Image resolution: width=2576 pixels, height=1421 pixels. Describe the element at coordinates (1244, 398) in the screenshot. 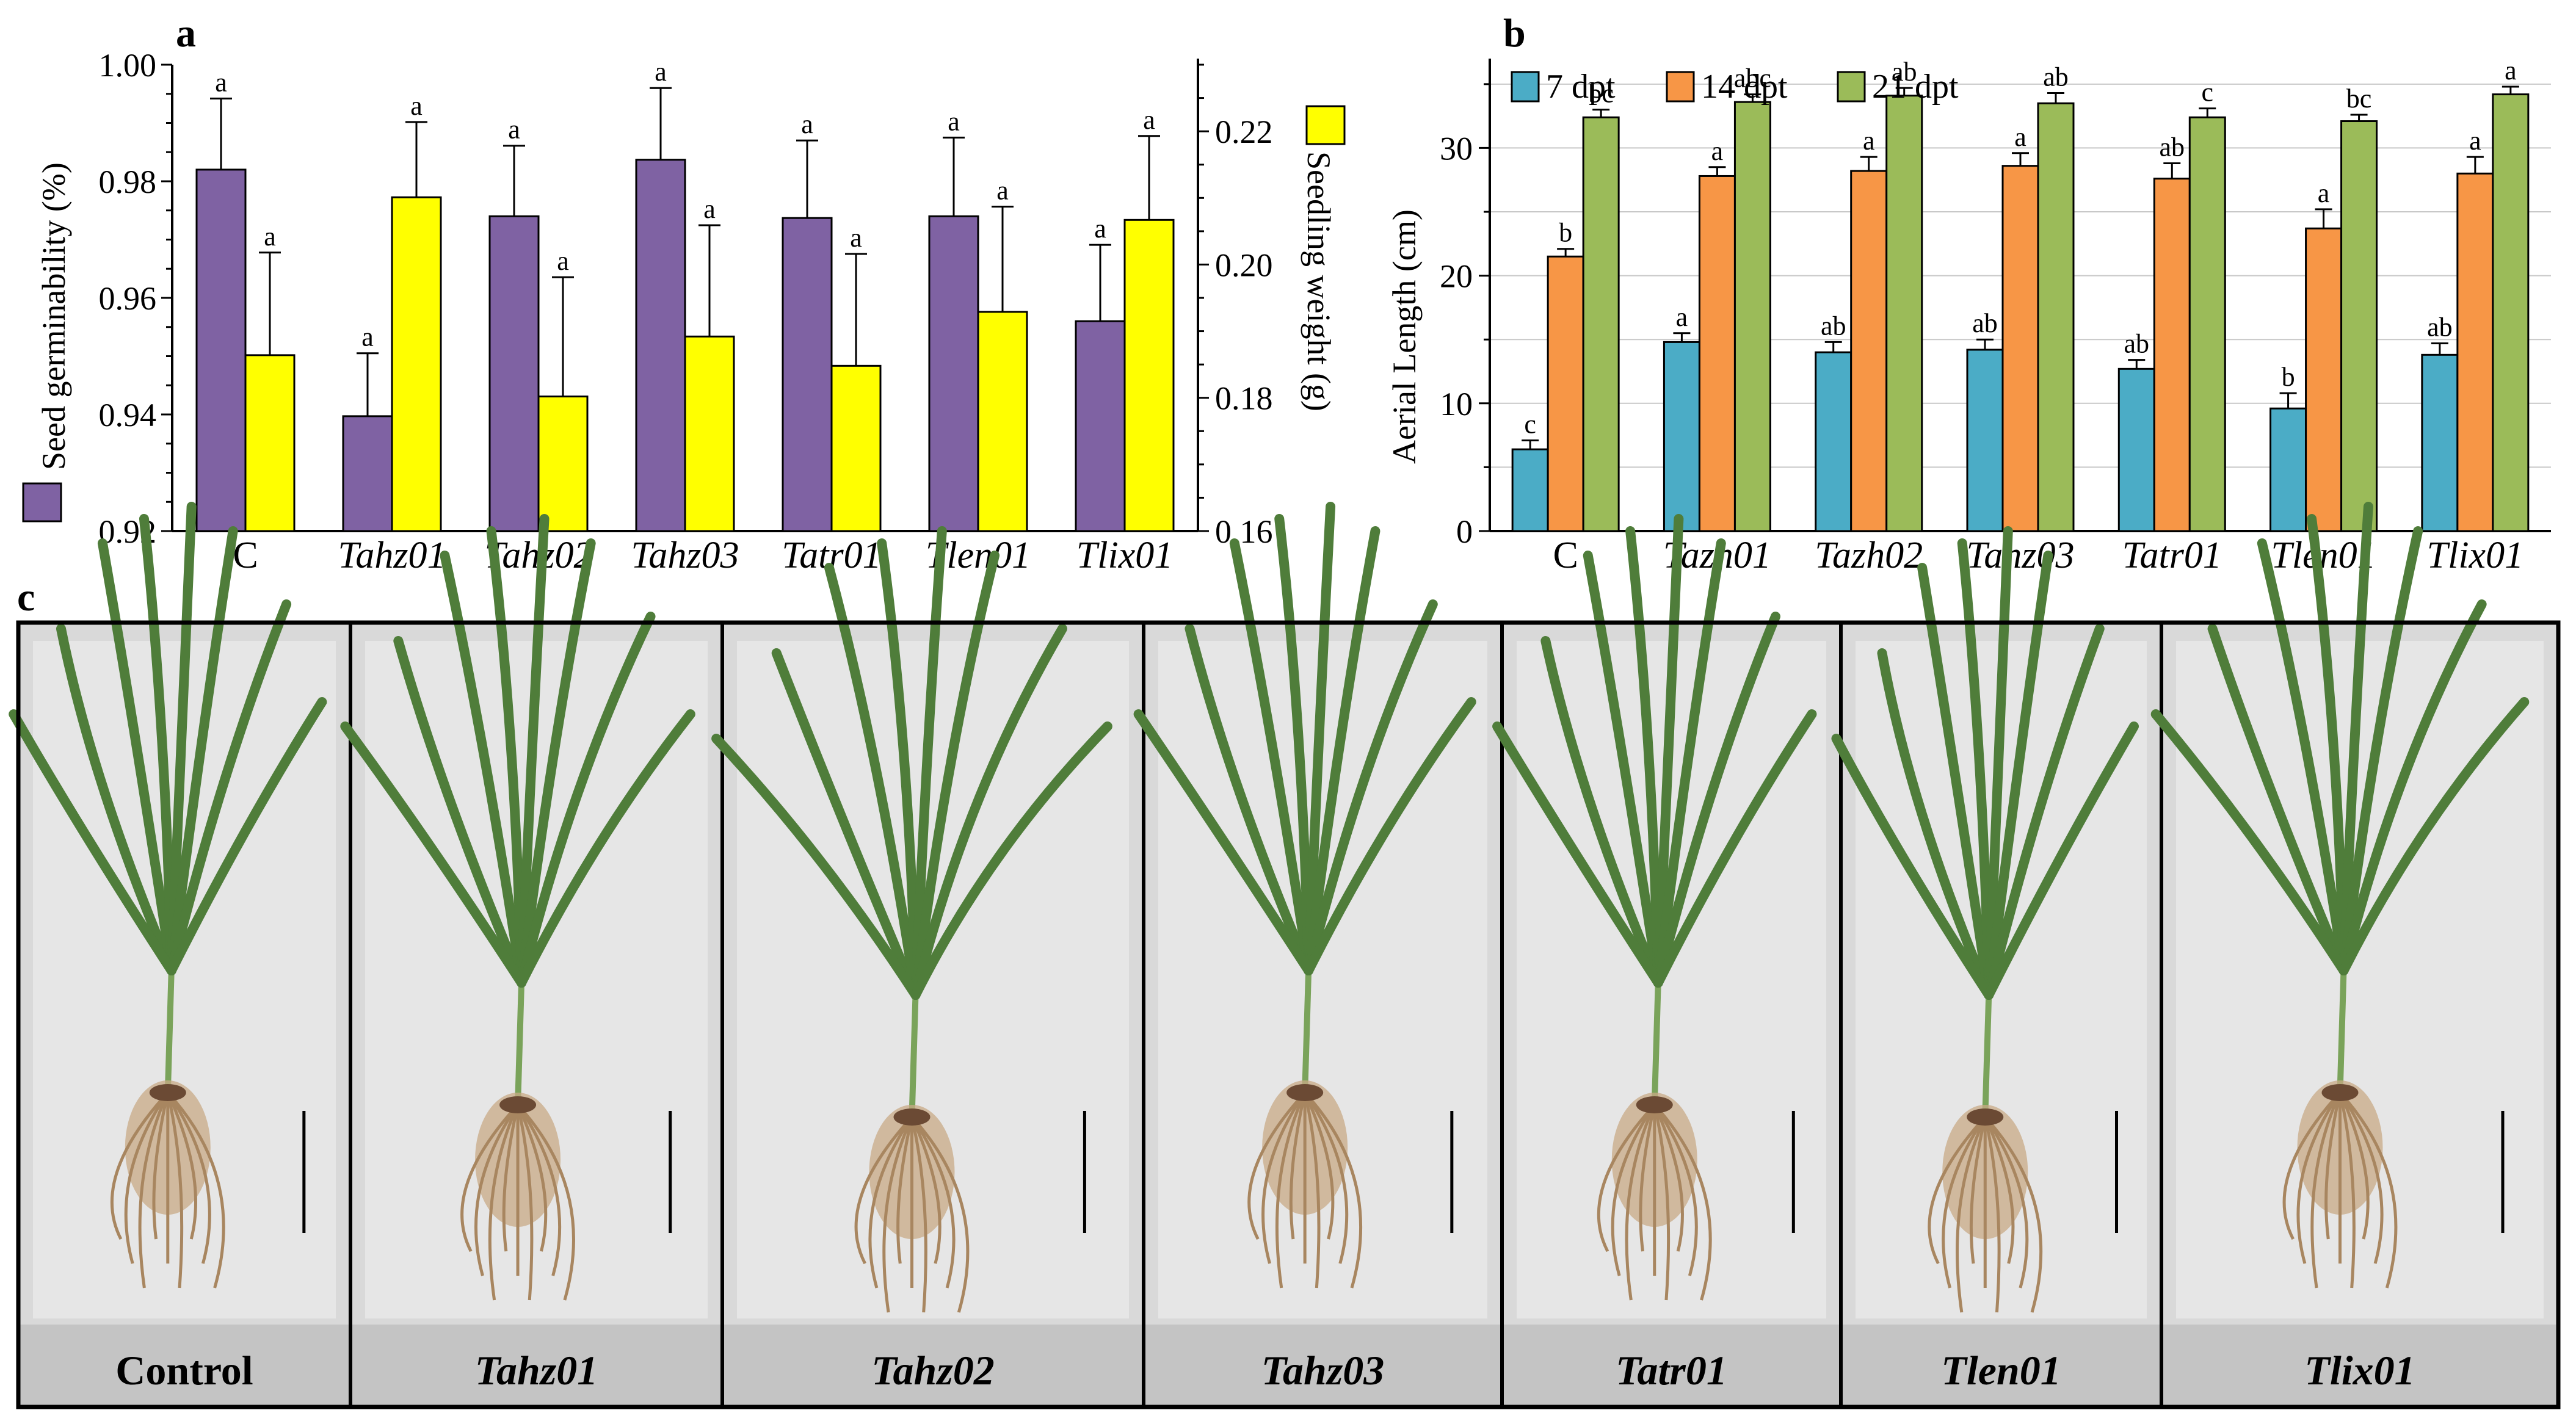

I see `y-tick-label-right: 0.18` at that location.